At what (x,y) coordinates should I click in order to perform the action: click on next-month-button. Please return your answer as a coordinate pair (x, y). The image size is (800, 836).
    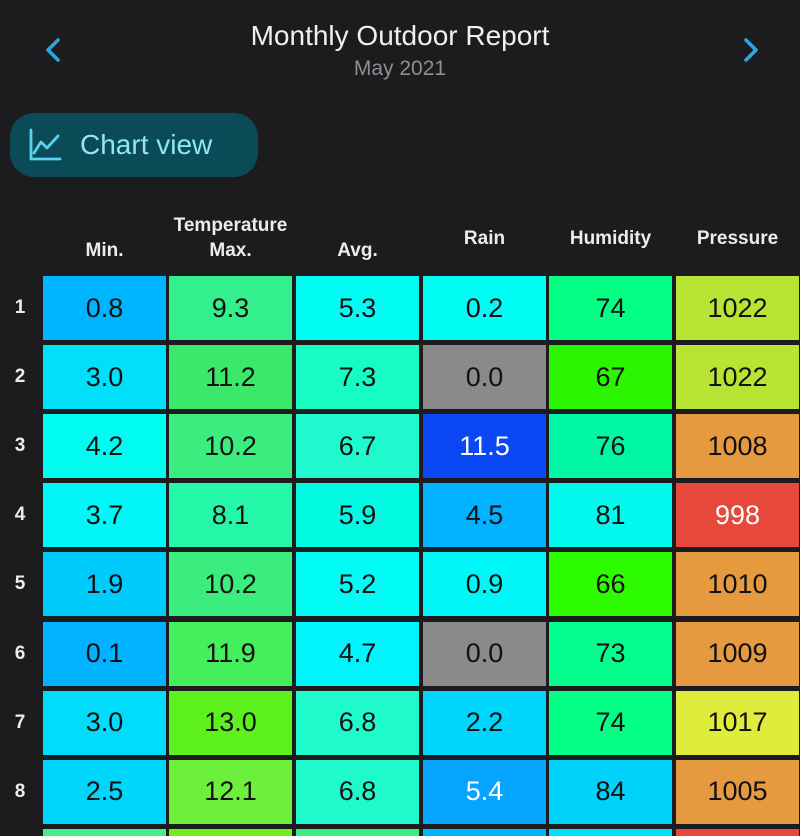
    Looking at the image, I should click on (751, 50).